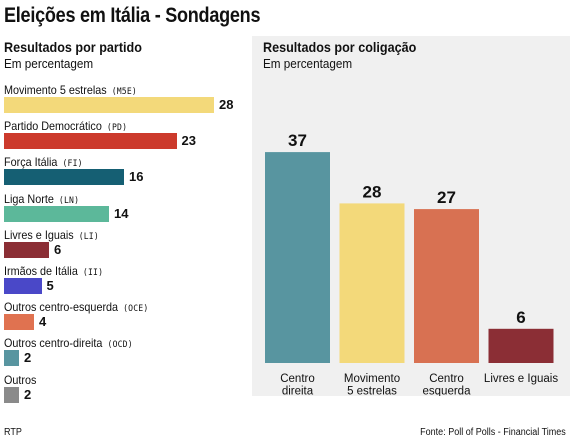 The height and width of the screenshot is (442, 570). I want to click on party-label: Partido Democrático (PD), so click(65, 126).